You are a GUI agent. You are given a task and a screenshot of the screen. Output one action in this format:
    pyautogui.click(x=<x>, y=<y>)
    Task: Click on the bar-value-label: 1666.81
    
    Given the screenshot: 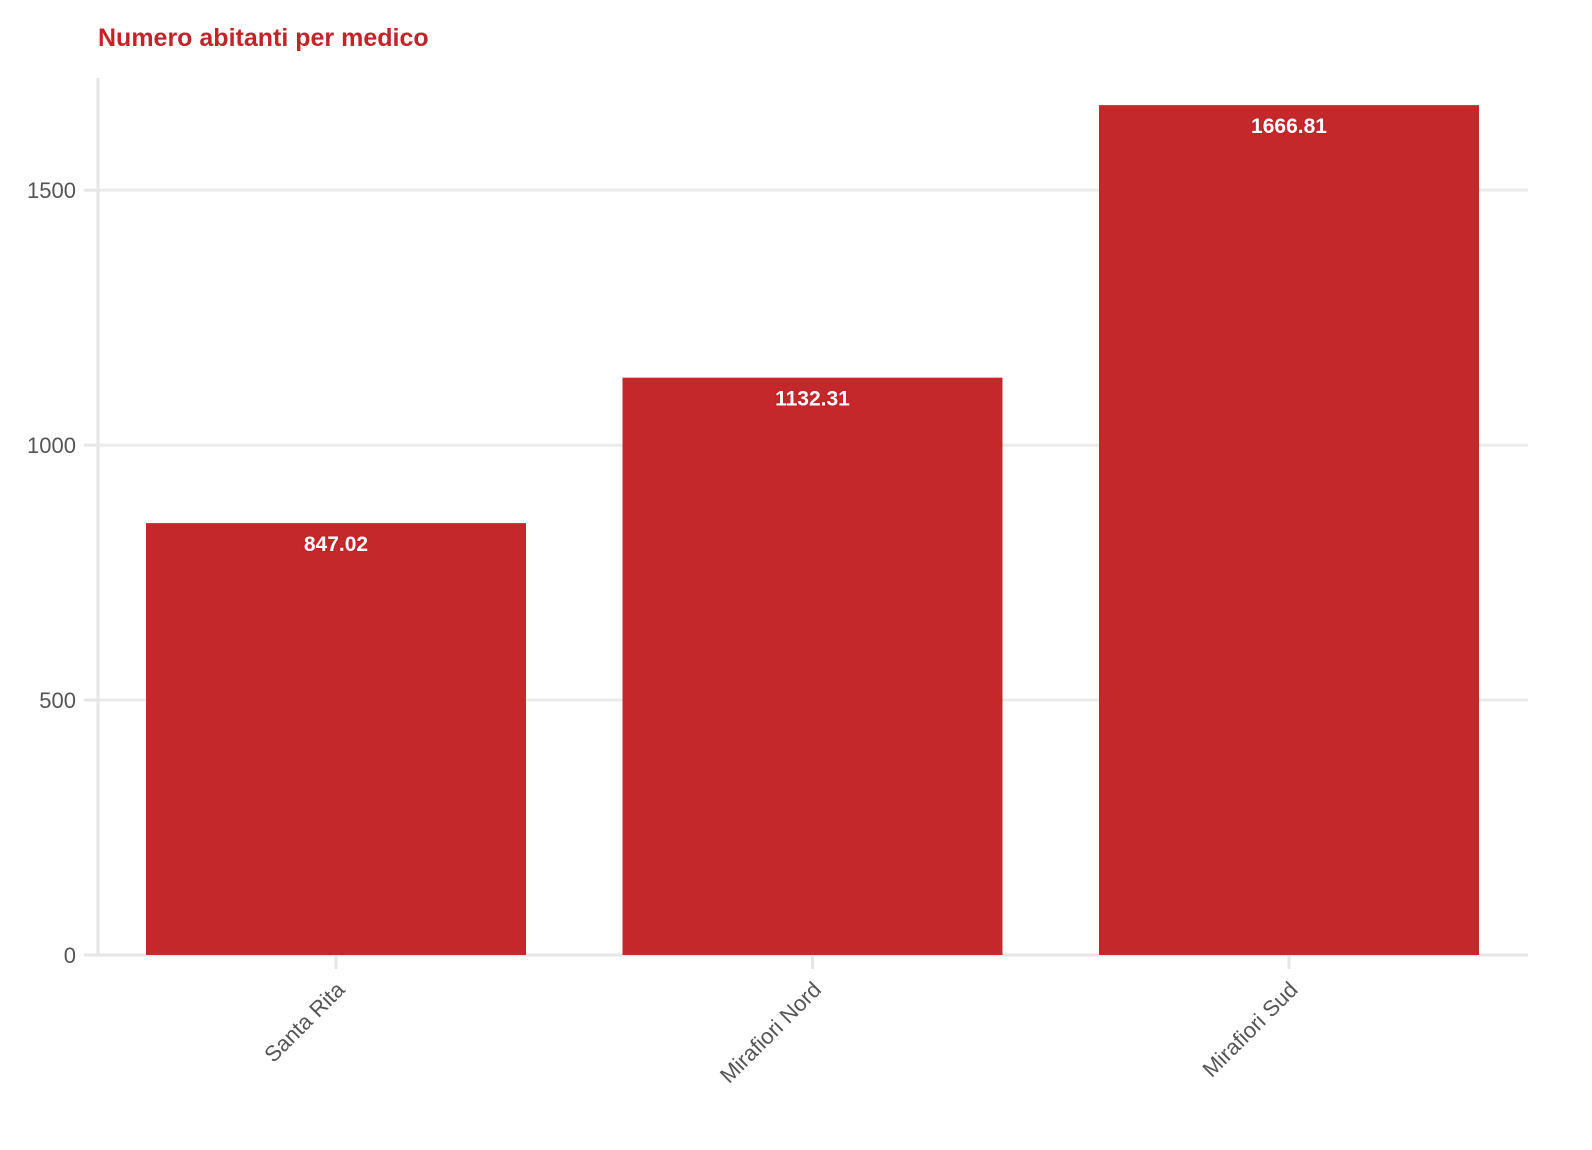 What is the action you would take?
    pyautogui.click(x=1289, y=126)
    